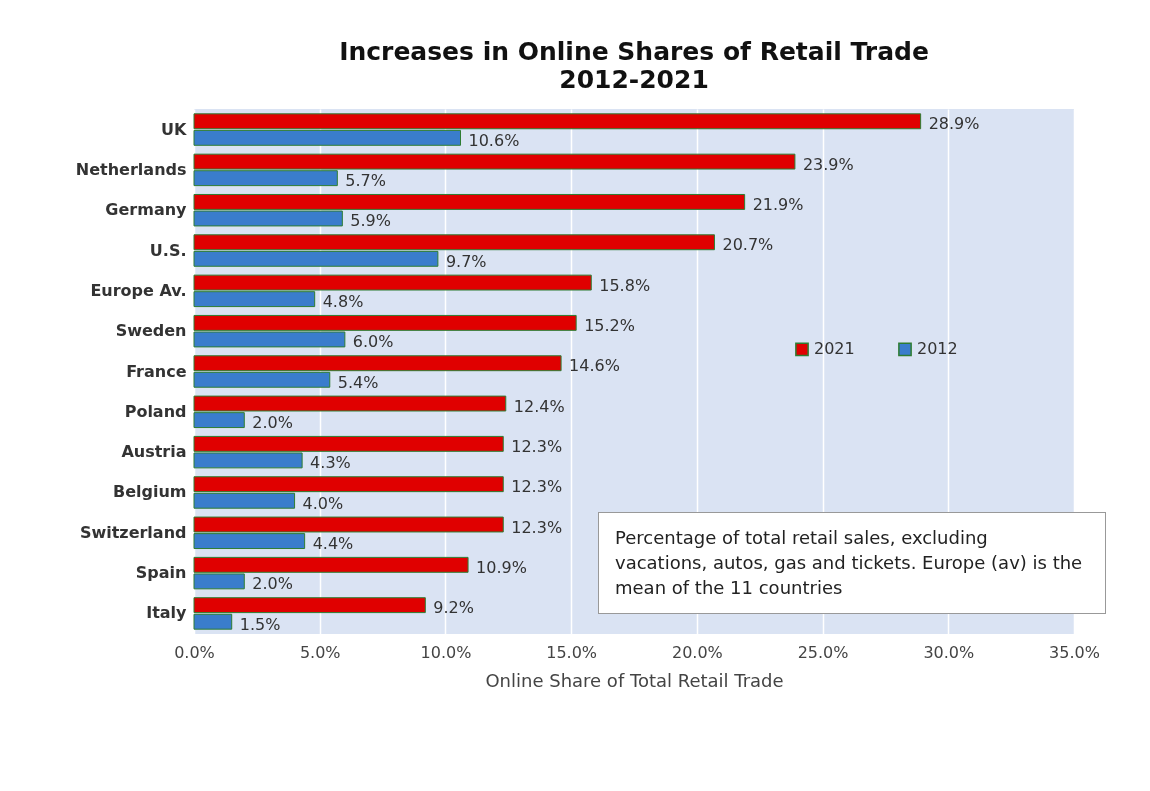  I want to click on x-axis-title: Online Share of Total Retail Trade, so click(634, 680).